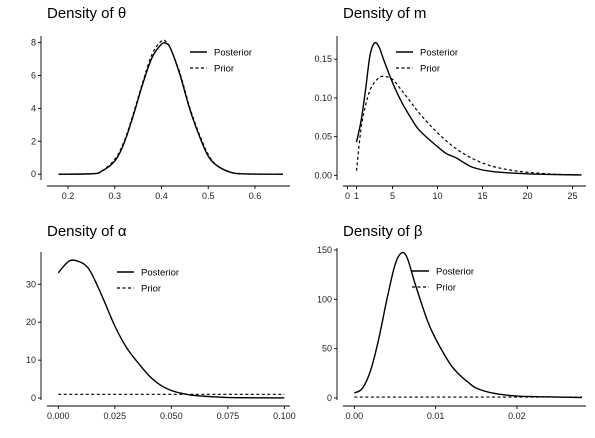 The width and height of the screenshot is (595, 438). Describe the element at coordinates (33, 43) in the screenshot. I see `y-tick-label: 8` at that location.